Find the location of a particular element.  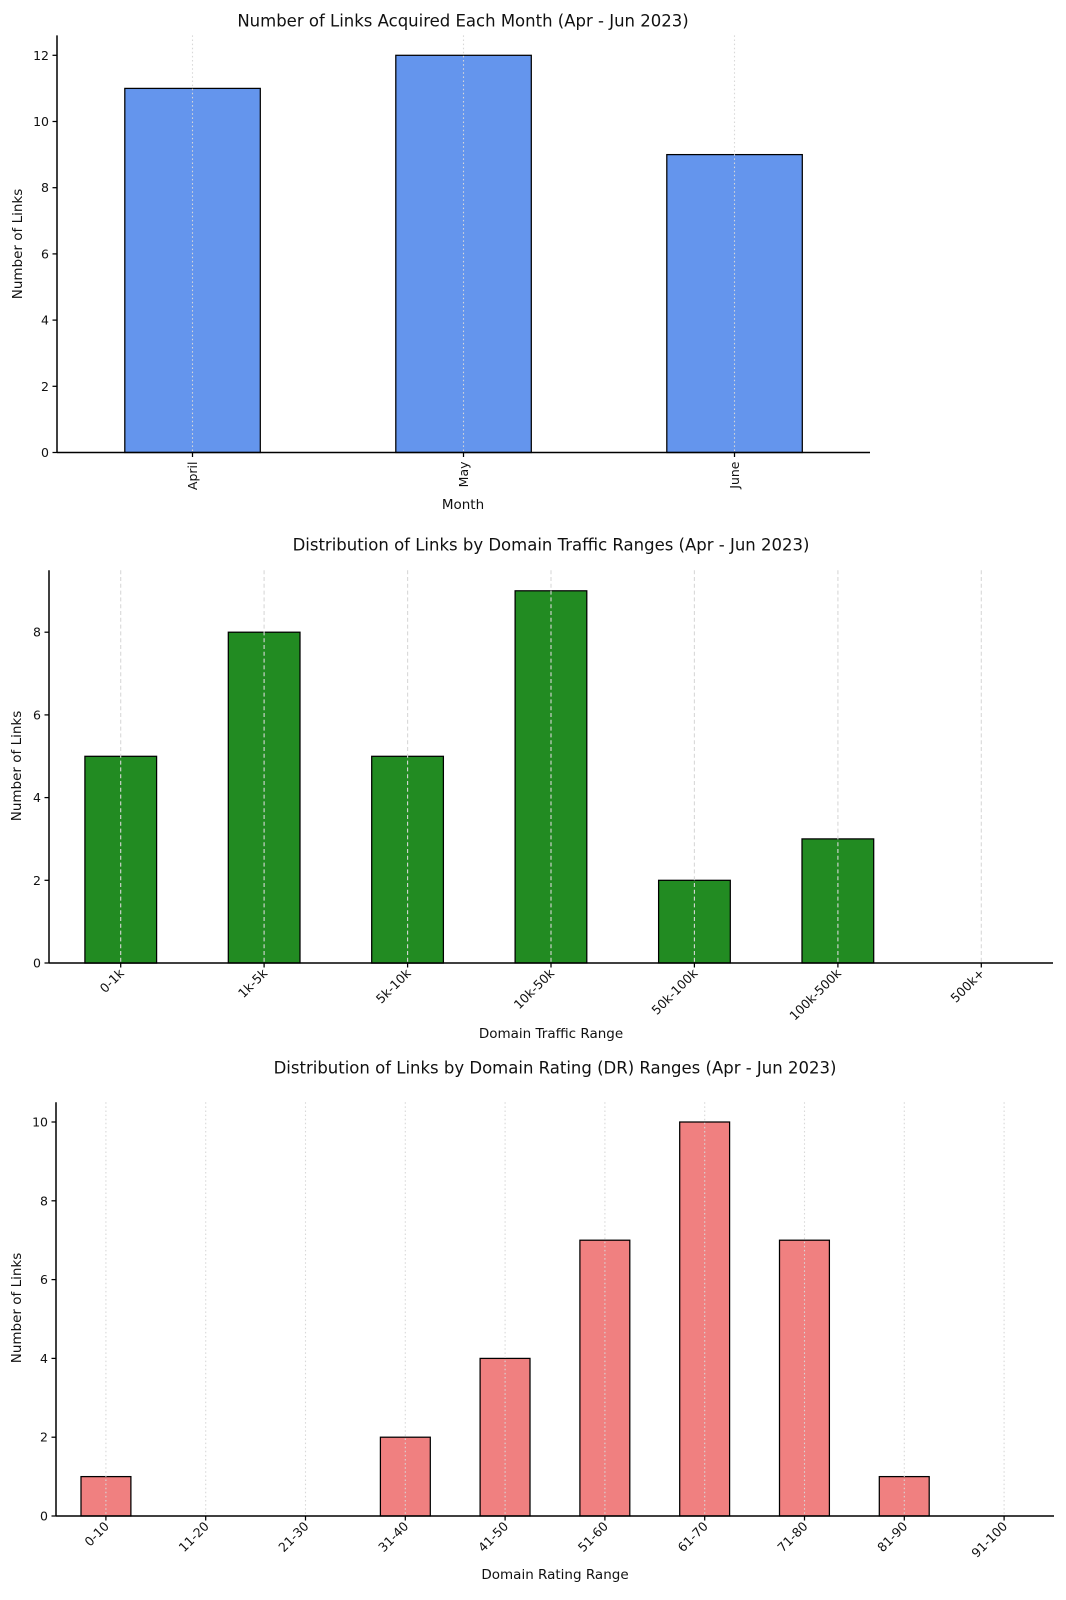

x-tick-label: 41-50 is located at coordinates (493, 1536).